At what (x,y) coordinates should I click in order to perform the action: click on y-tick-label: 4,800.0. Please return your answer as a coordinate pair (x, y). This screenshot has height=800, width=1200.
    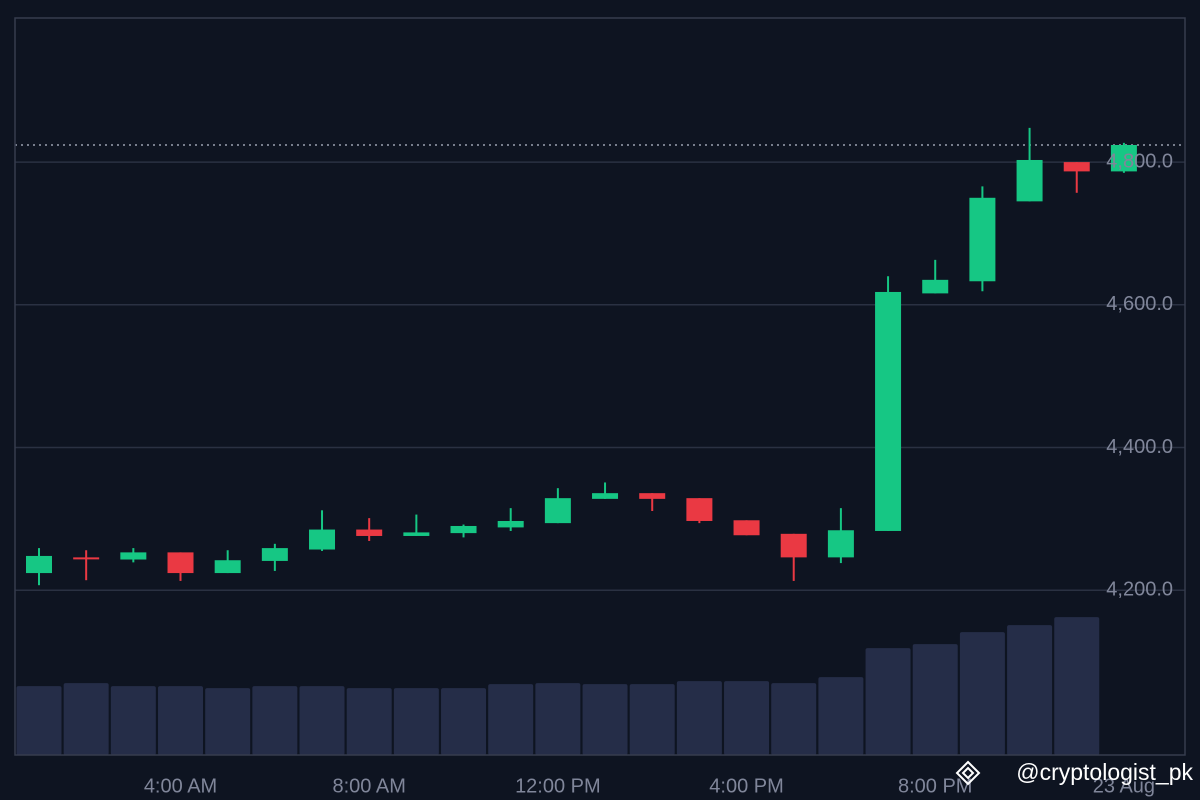
    Looking at the image, I should click on (1139, 161).